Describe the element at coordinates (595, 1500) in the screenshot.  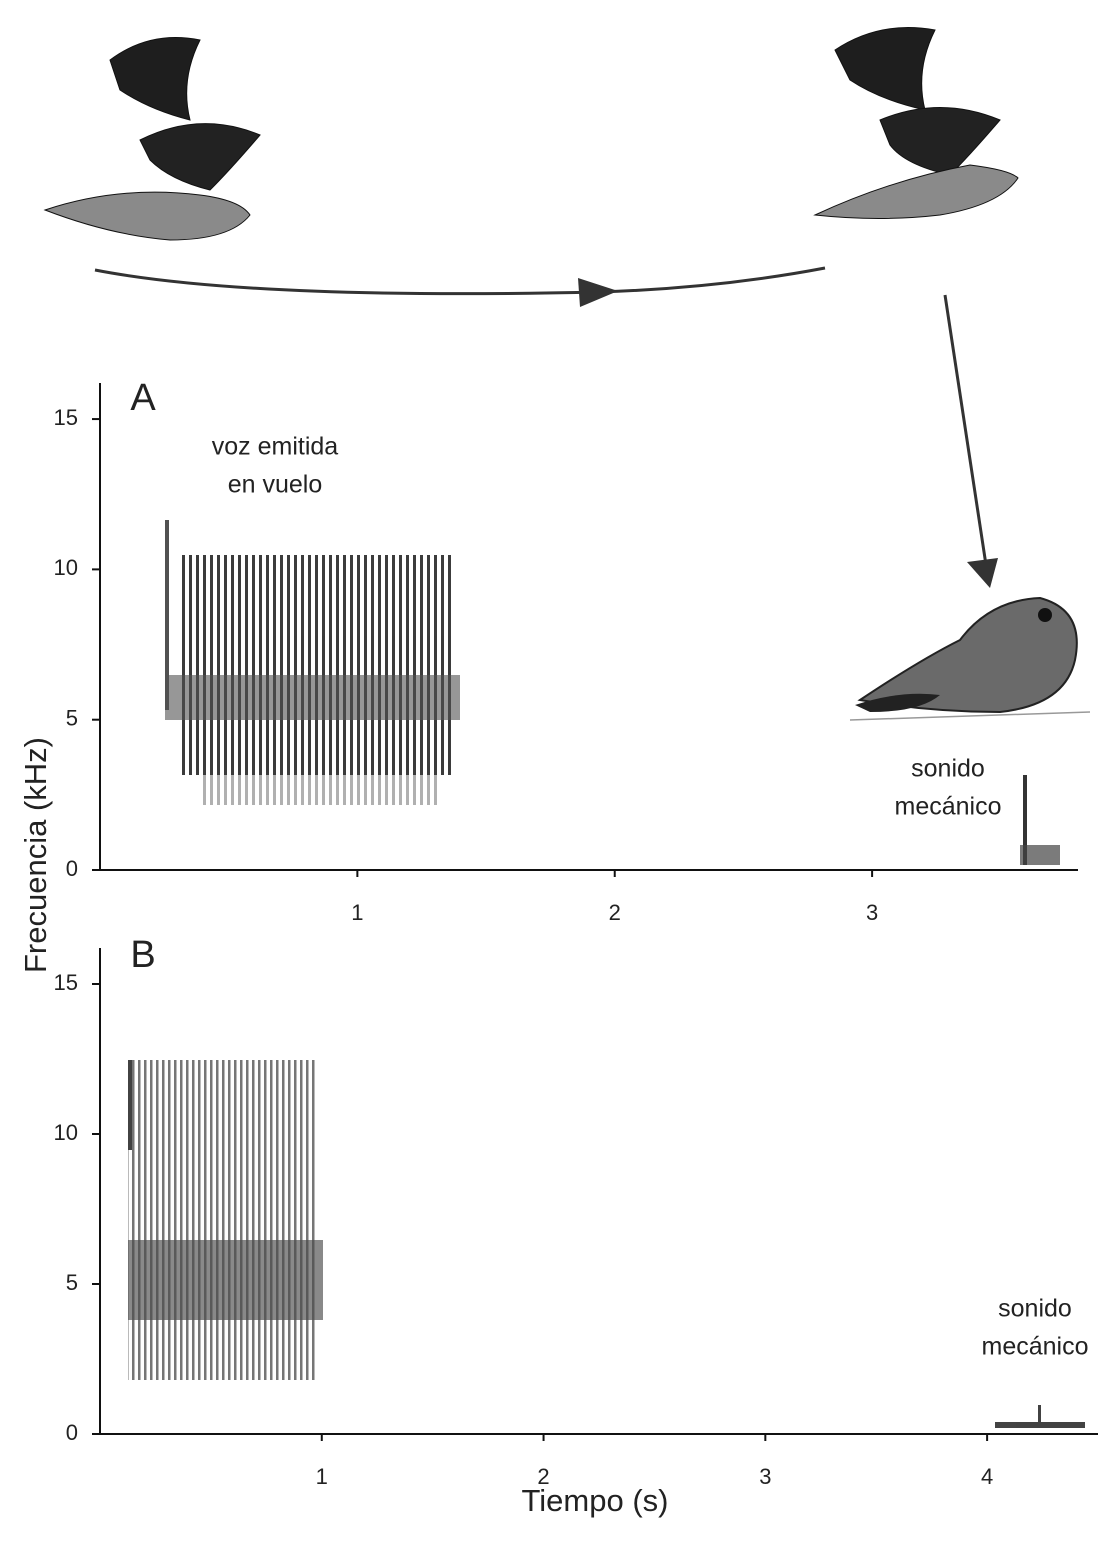
I see `x-axis-title: Tiempo (s)` at that location.